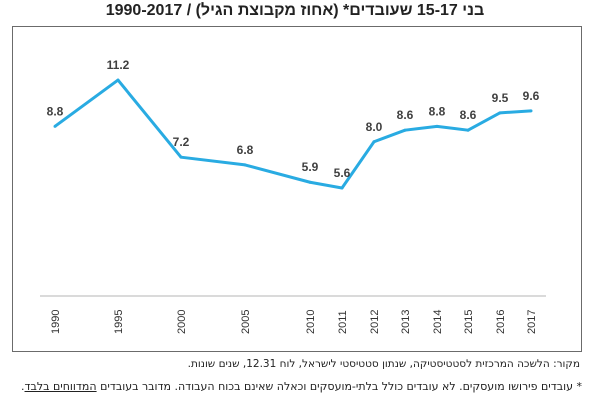  What do you see at coordinates (311, 322) in the screenshot?
I see `x-tick-label: 2010` at bounding box center [311, 322].